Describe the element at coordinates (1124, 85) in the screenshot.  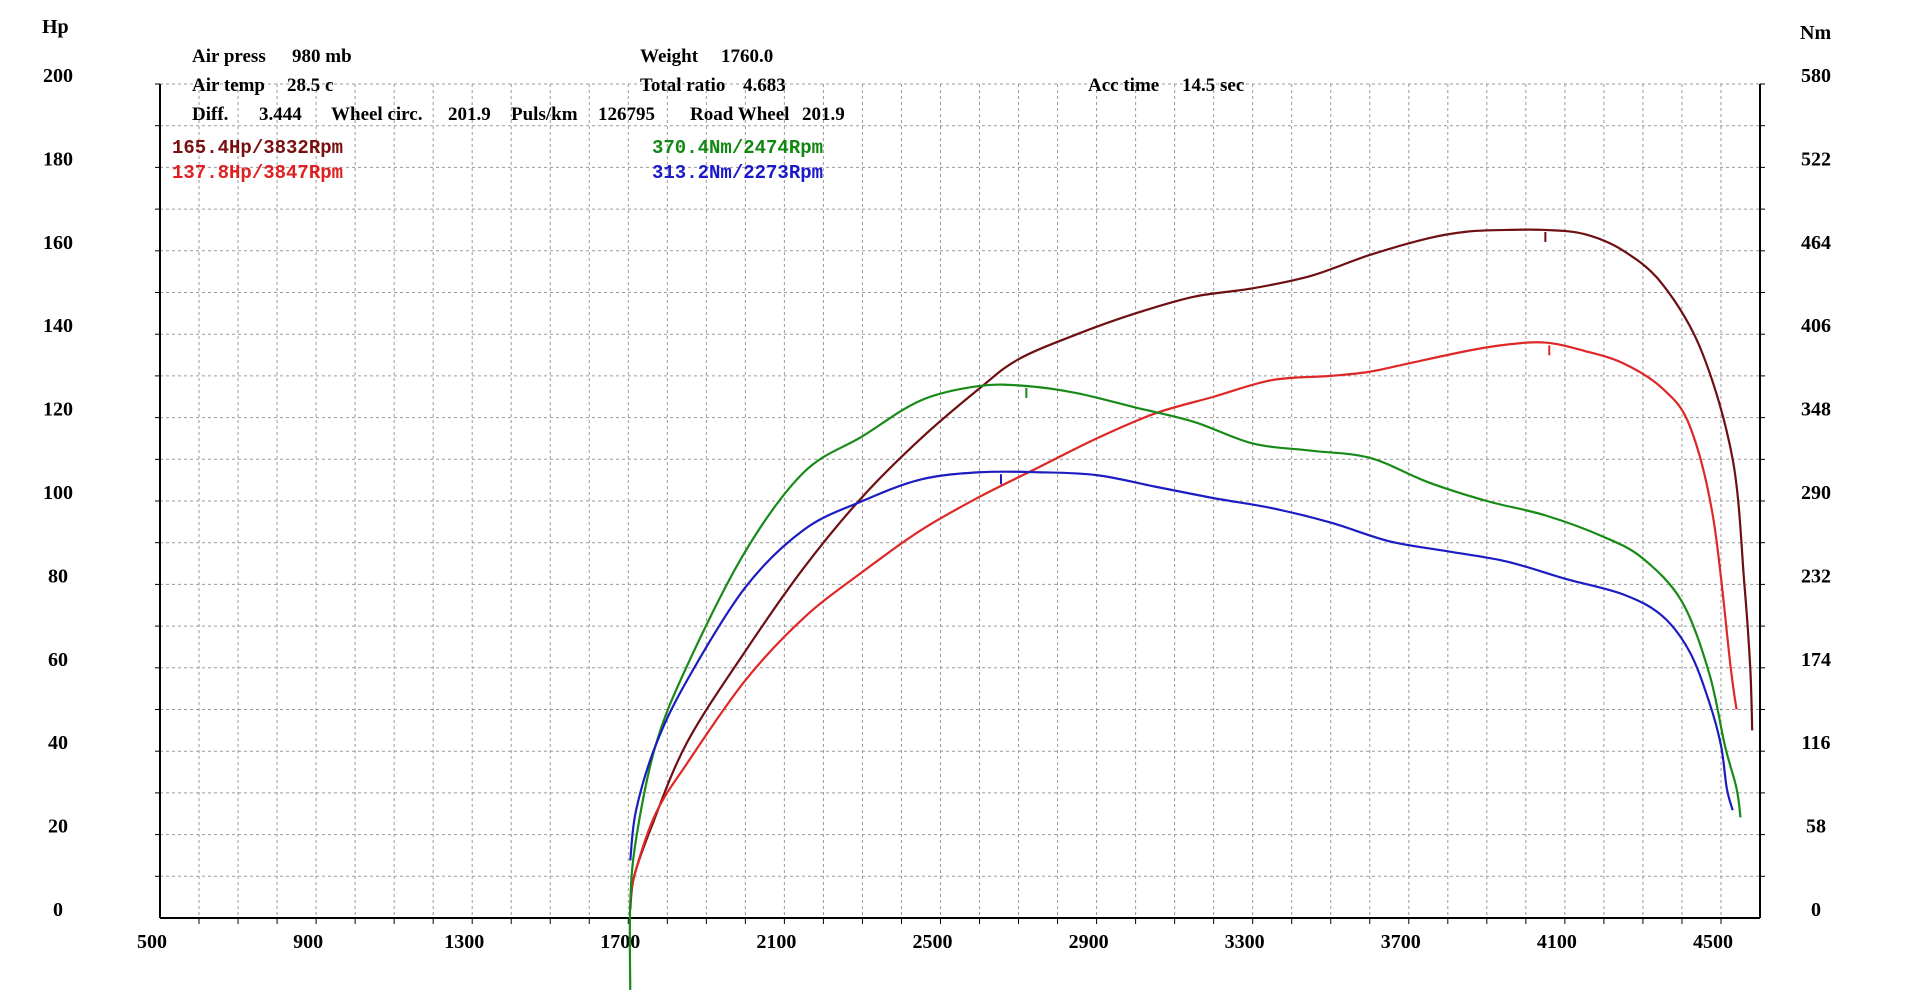
I see `acc-time-label: Acc time` at that location.